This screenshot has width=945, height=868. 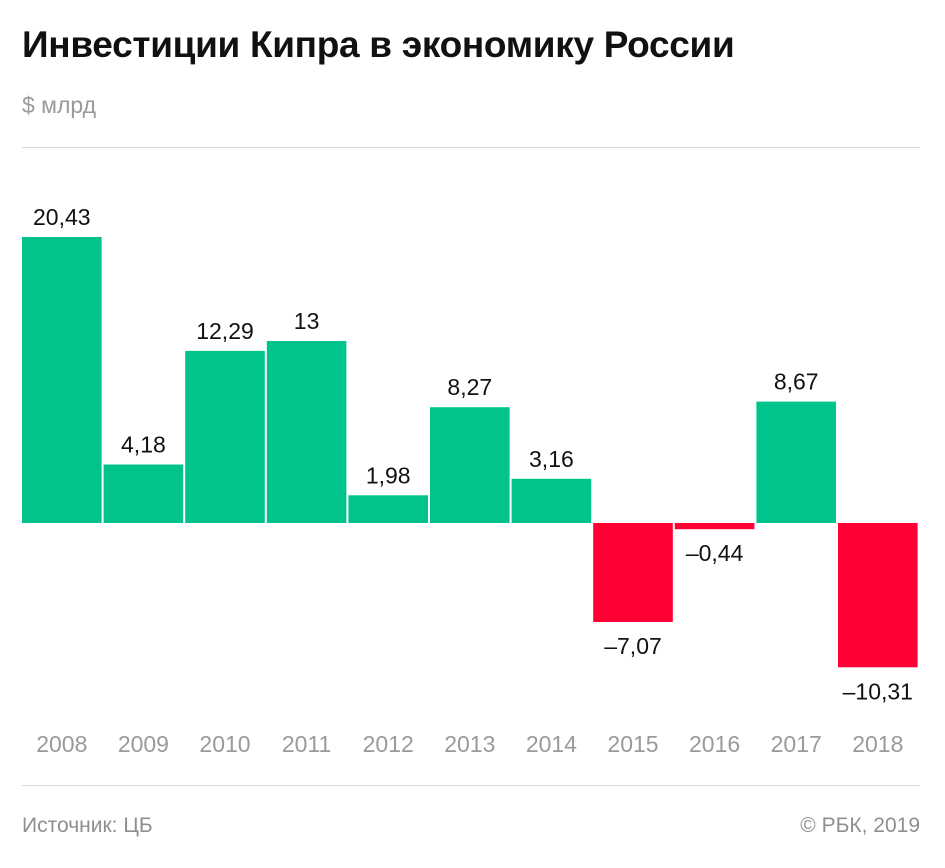 What do you see at coordinates (796, 744) in the screenshot?
I see `category-label-2017: 2017` at bounding box center [796, 744].